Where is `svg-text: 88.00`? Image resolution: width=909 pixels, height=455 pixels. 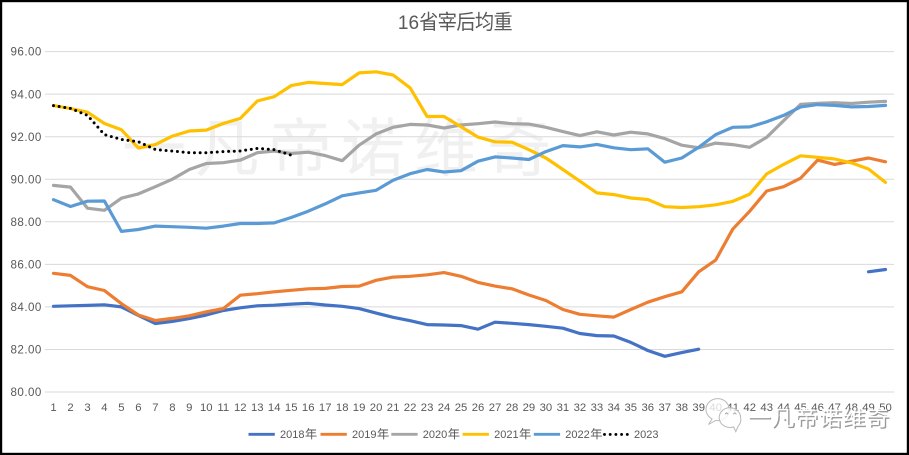
svg-text: 88.00 is located at coordinates (26, 222).